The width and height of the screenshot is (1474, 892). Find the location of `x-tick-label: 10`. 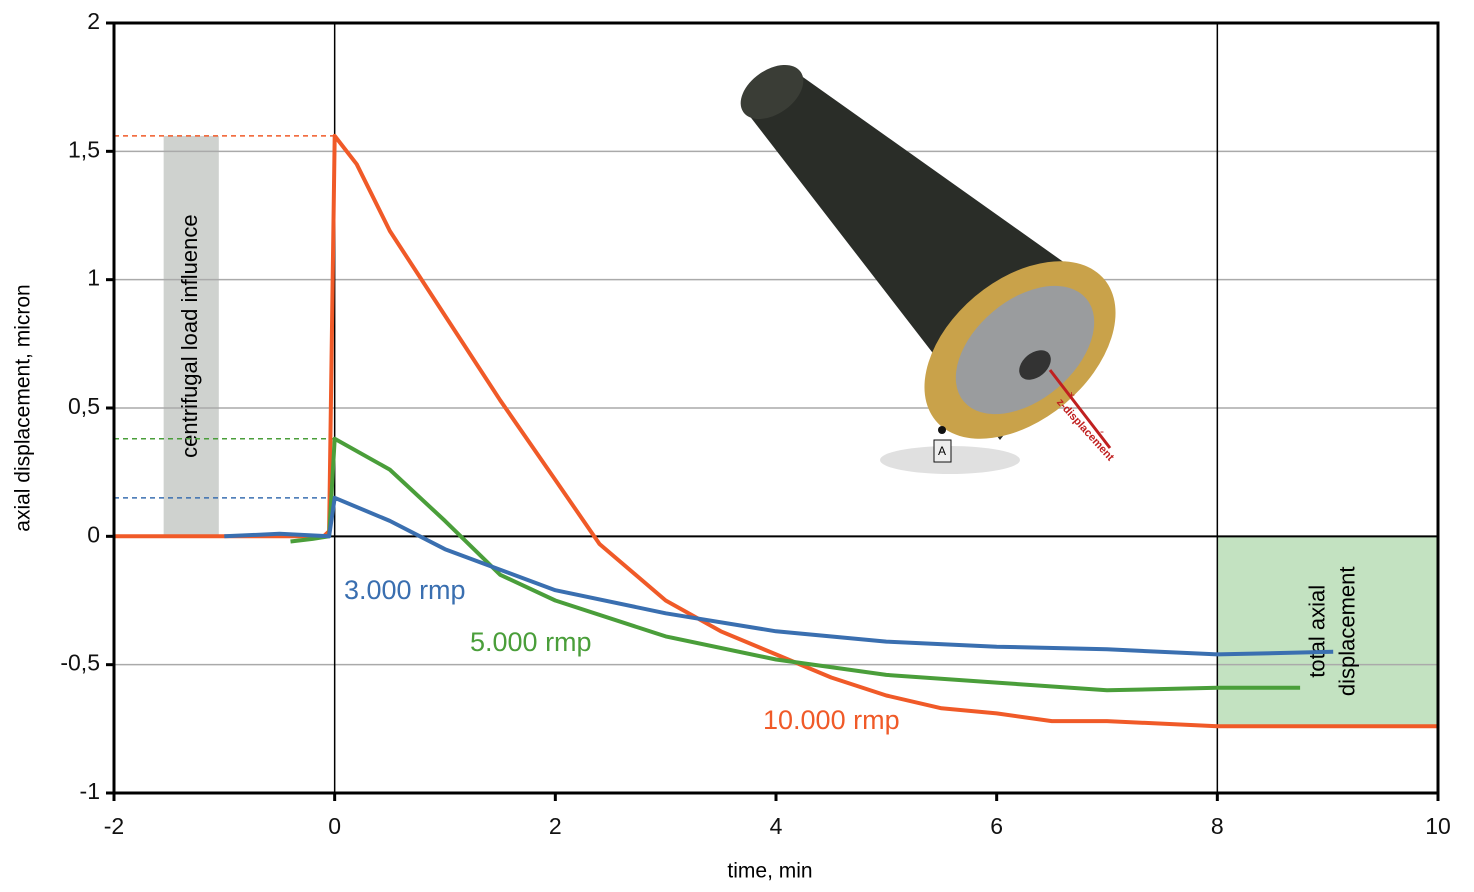

x-tick-label: 10 is located at coordinates (1438, 826).